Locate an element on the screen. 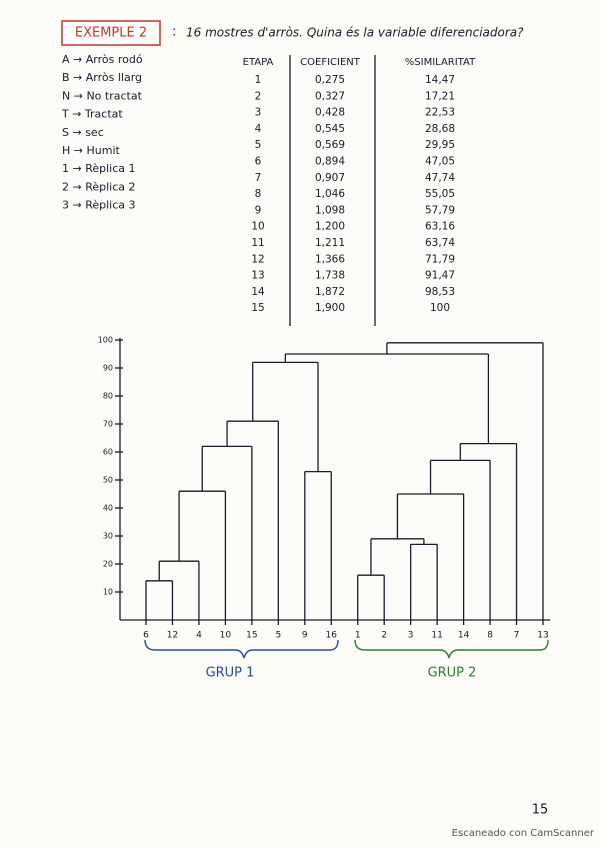 This screenshot has height=848, width=599. table-cell: 5 is located at coordinates (258, 145).